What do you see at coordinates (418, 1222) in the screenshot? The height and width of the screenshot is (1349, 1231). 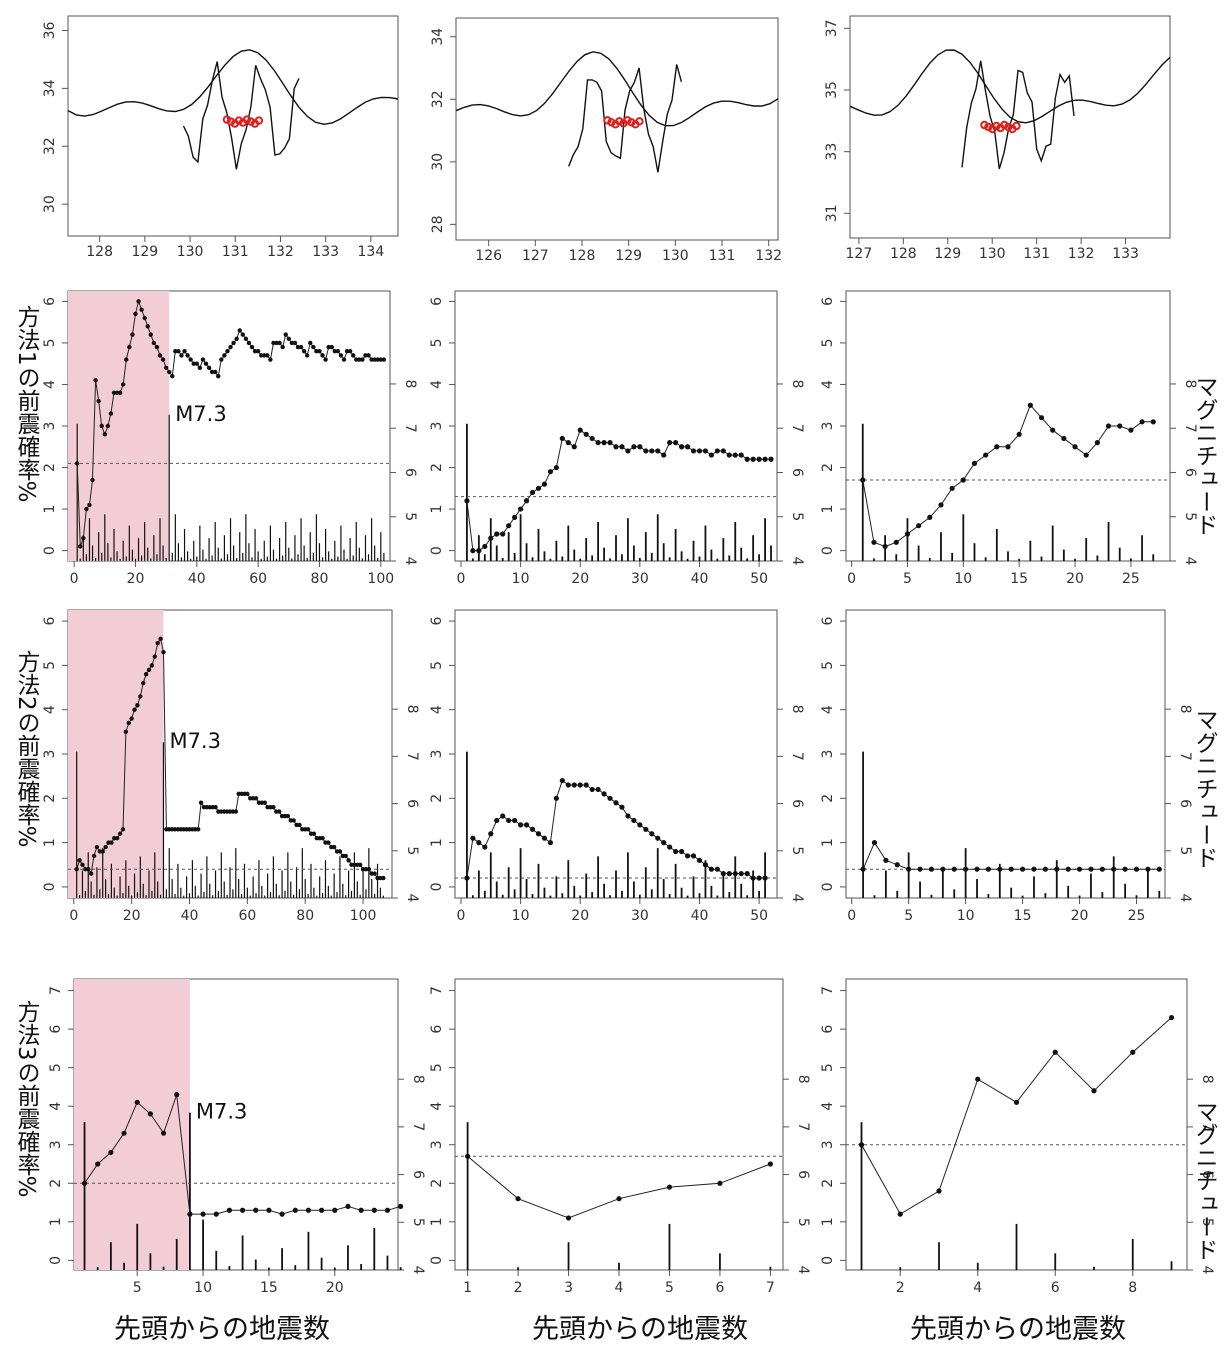 I see `m3-a-mtick-label-1: 5` at bounding box center [418, 1222].